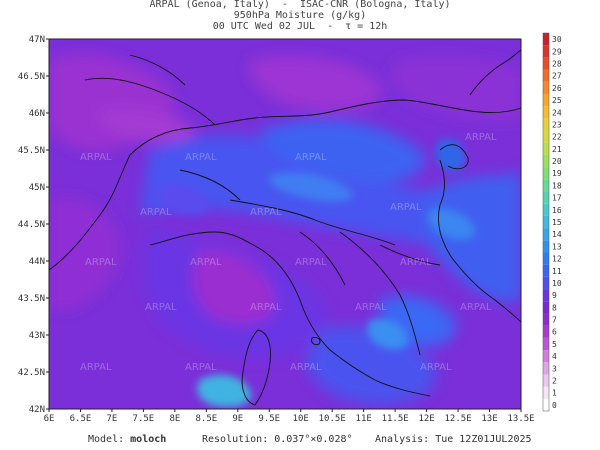  Describe the element at coordinates (148, 439) in the screenshot. I see `footer-model-value: moloch` at that location.